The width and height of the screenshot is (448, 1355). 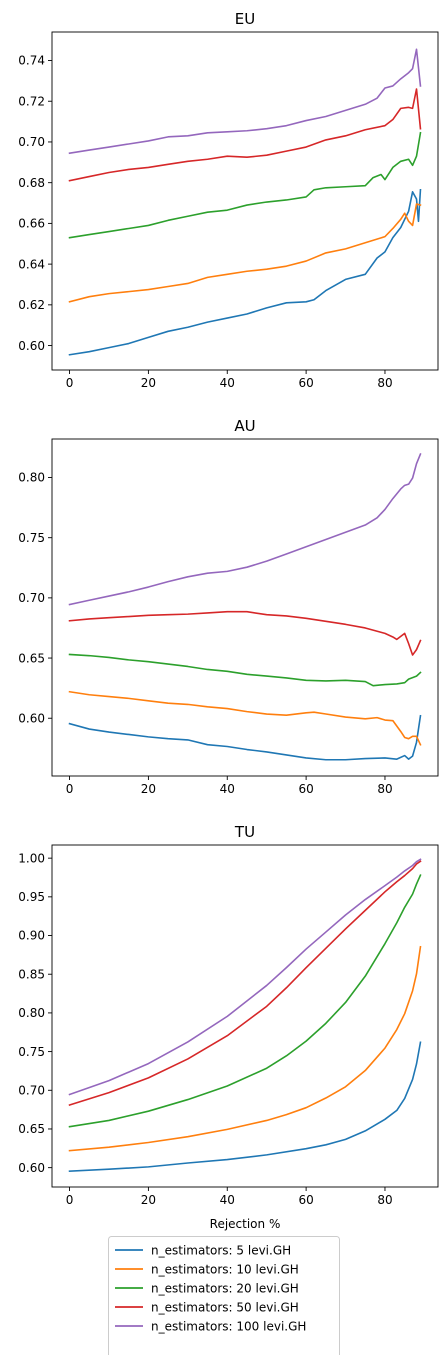 I want to click on legend-frame, so click(x=224, y=1295).